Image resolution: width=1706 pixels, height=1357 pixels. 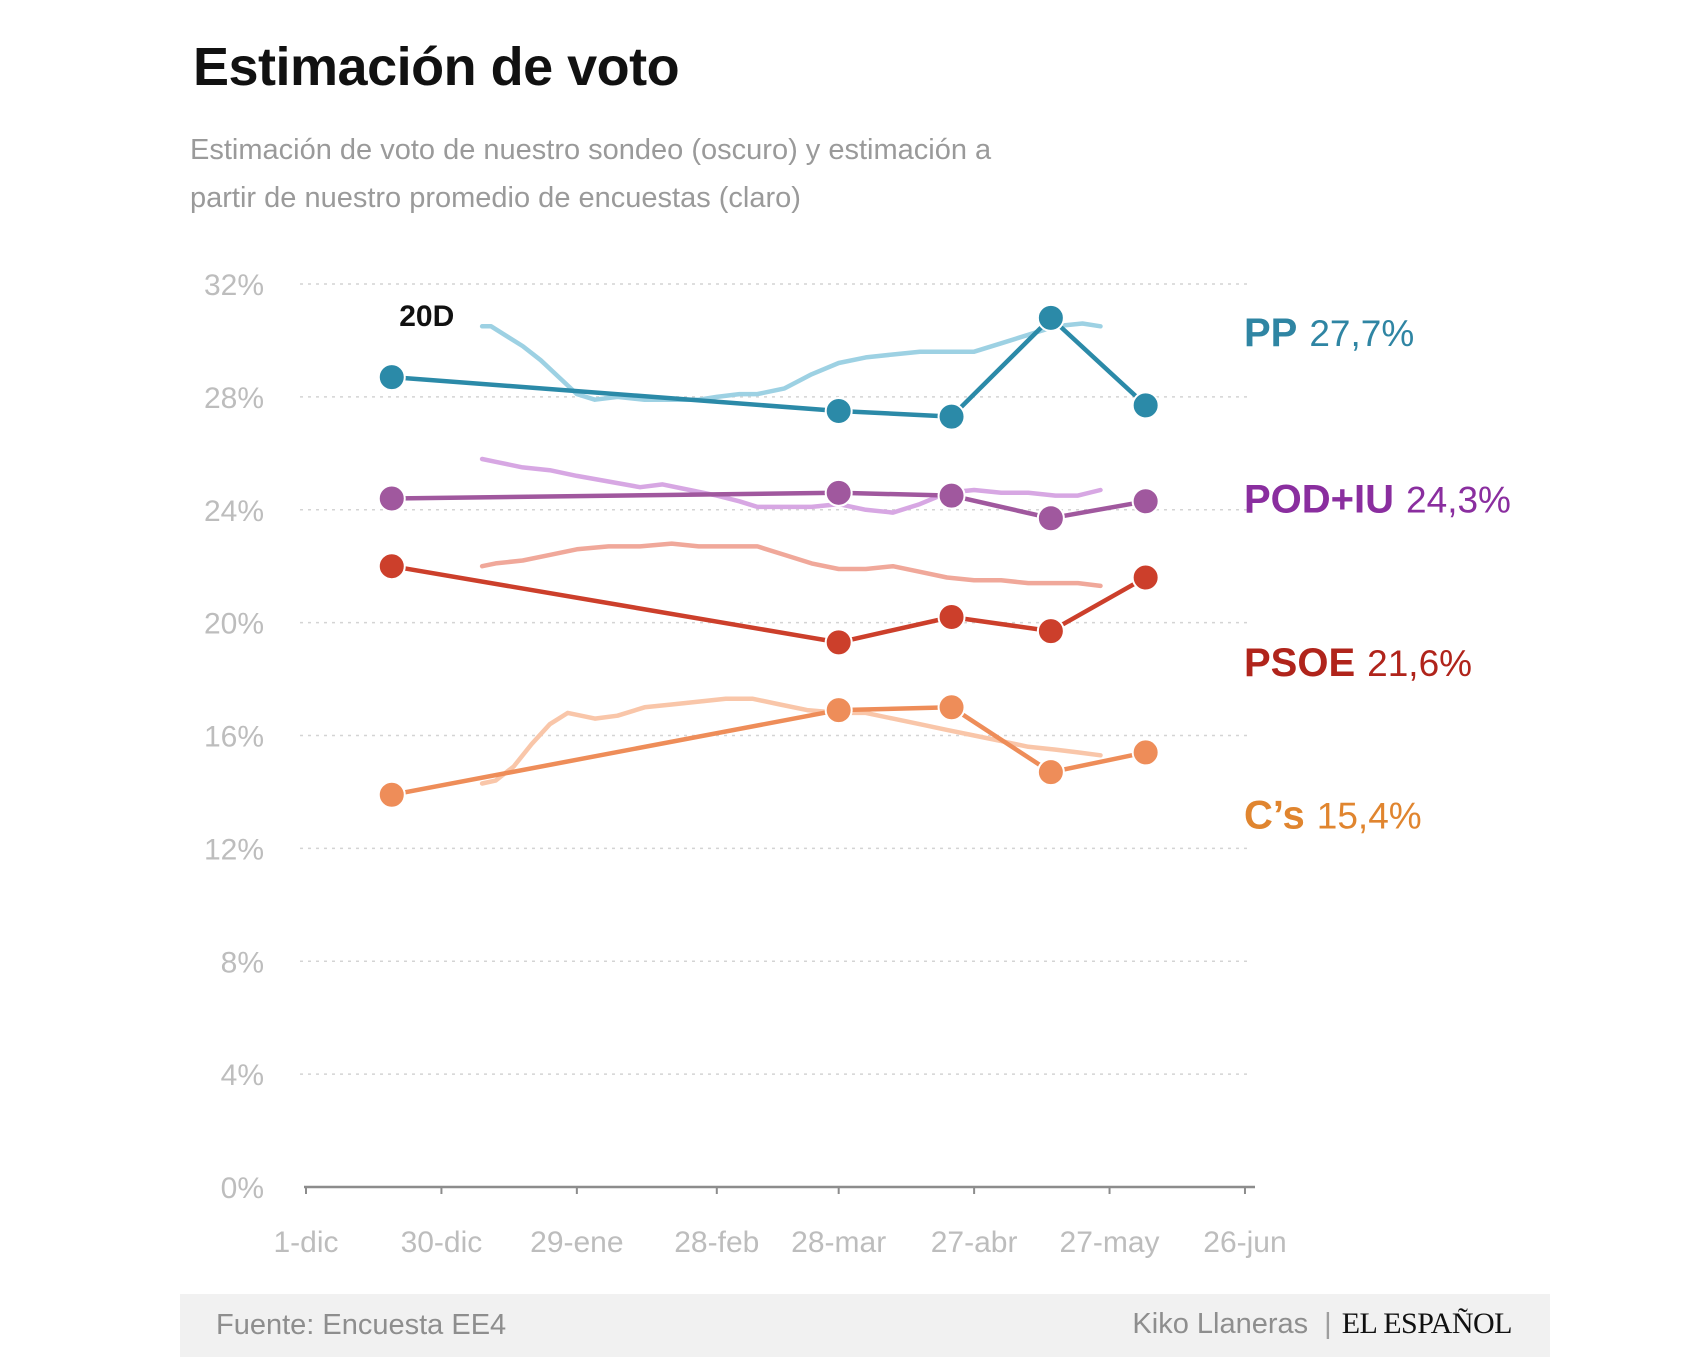 What do you see at coordinates (242, 1075) in the screenshot?
I see `y-tick-label: 4%` at bounding box center [242, 1075].